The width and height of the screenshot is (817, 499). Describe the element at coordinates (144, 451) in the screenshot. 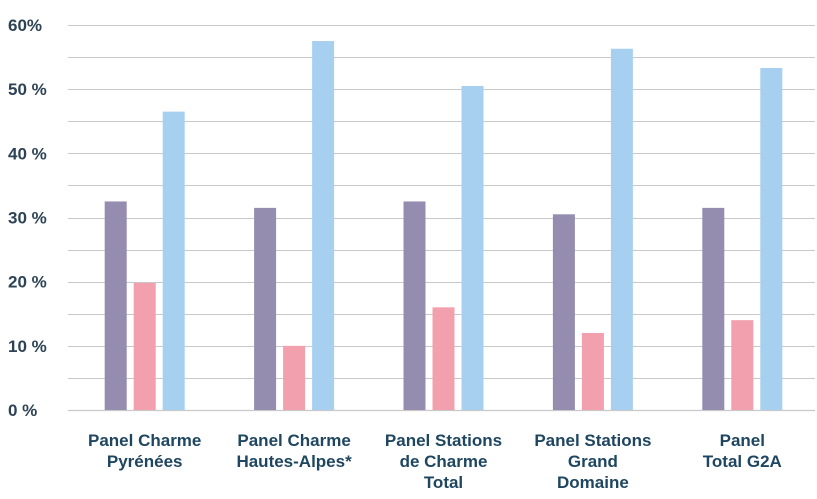

I see `x-tick-label: Panel Charme Pyrénées` at that location.